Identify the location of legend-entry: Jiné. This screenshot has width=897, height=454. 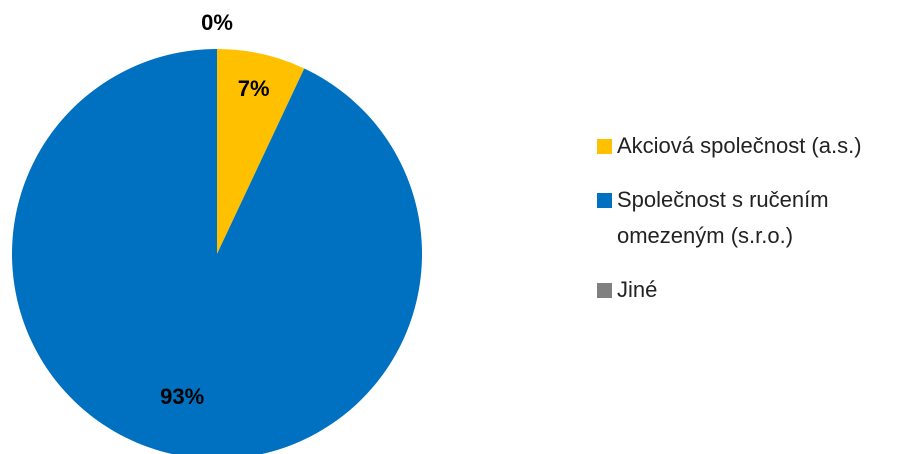
(742, 290).